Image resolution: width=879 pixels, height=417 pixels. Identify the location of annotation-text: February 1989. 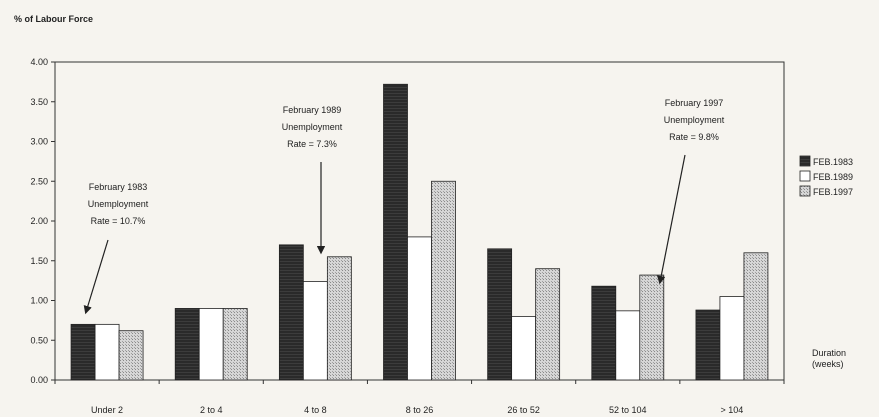
(312, 110).